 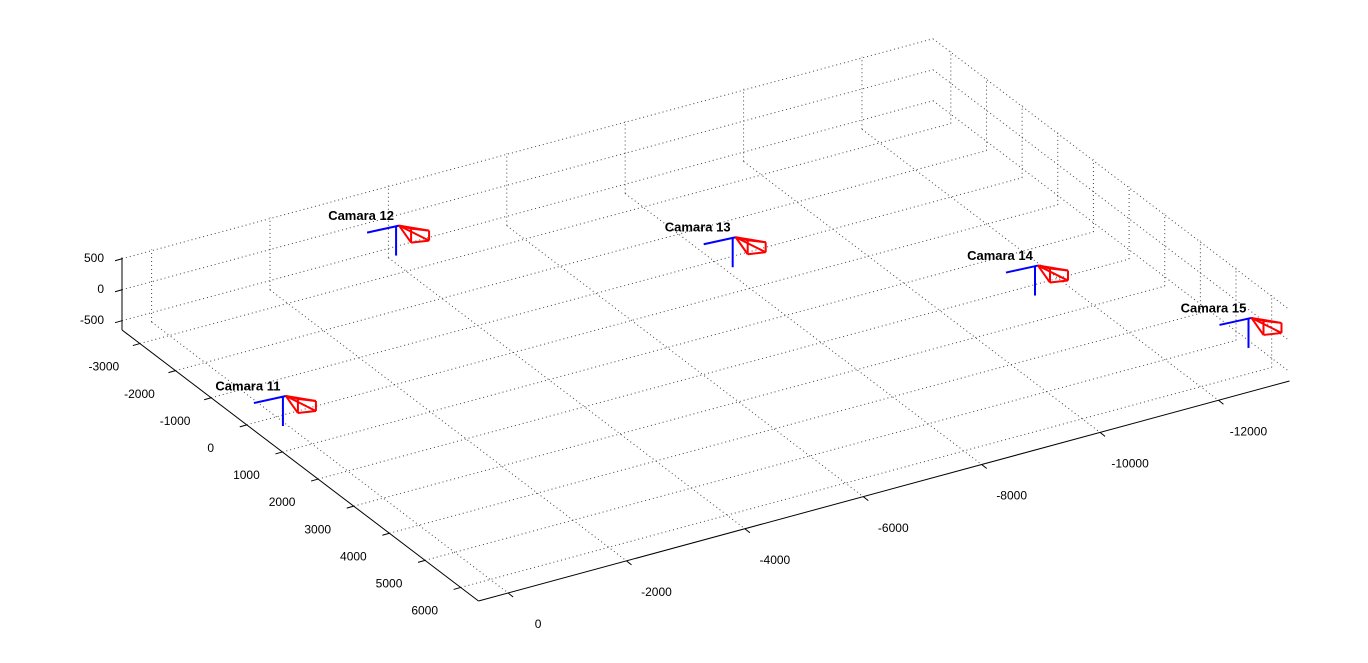 What do you see at coordinates (389, 584) in the screenshot?
I see `y-tick-label: 5000` at bounding box center [389, 584].